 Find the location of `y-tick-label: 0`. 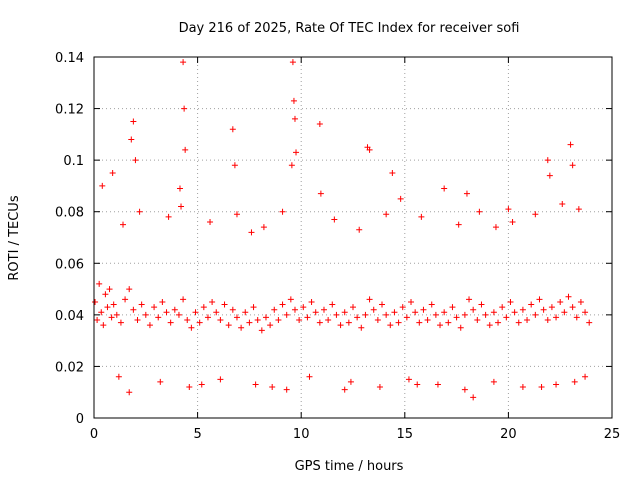

y-tick-label: 0 is located at coordinates (80, 419).